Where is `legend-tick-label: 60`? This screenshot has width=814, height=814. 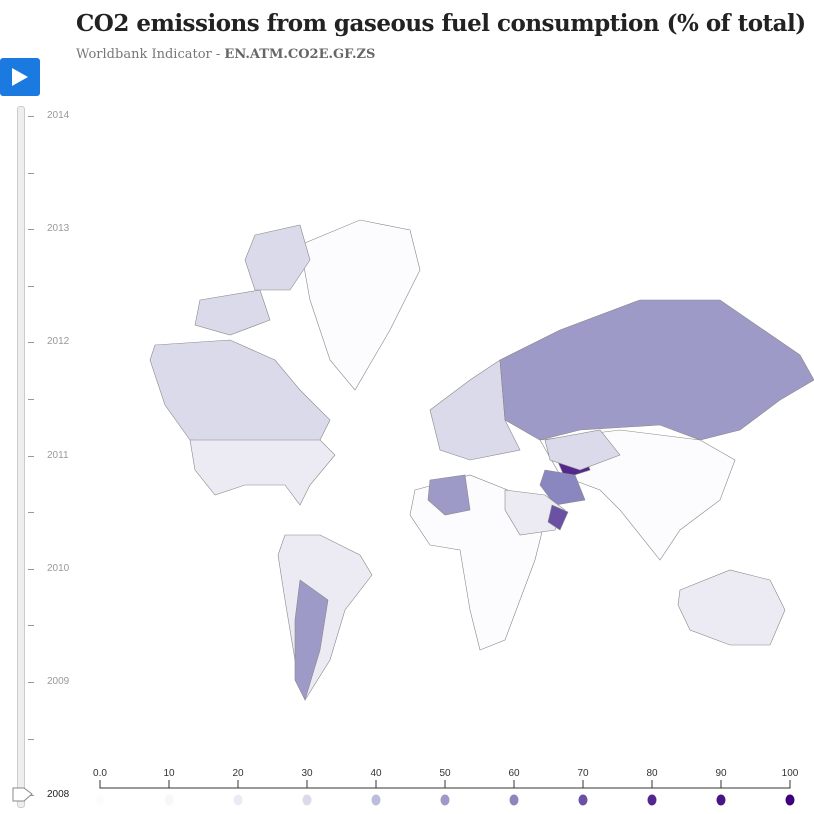 legend-tick-label: 60 is located at coordinates (514, 773).